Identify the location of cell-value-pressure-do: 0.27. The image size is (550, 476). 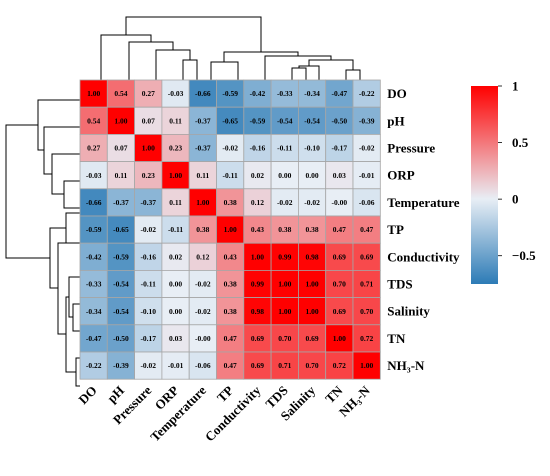
(93, 148).